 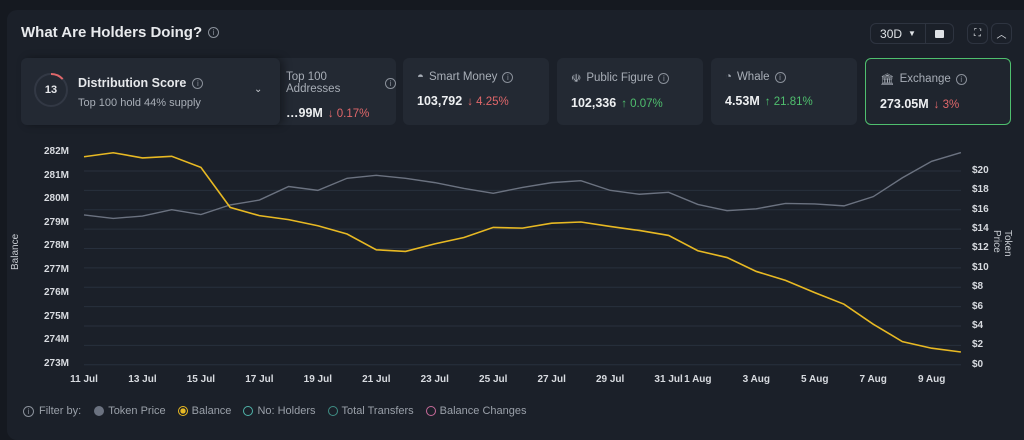 I want to click on info-icon: i, so click(x=28, y=411).